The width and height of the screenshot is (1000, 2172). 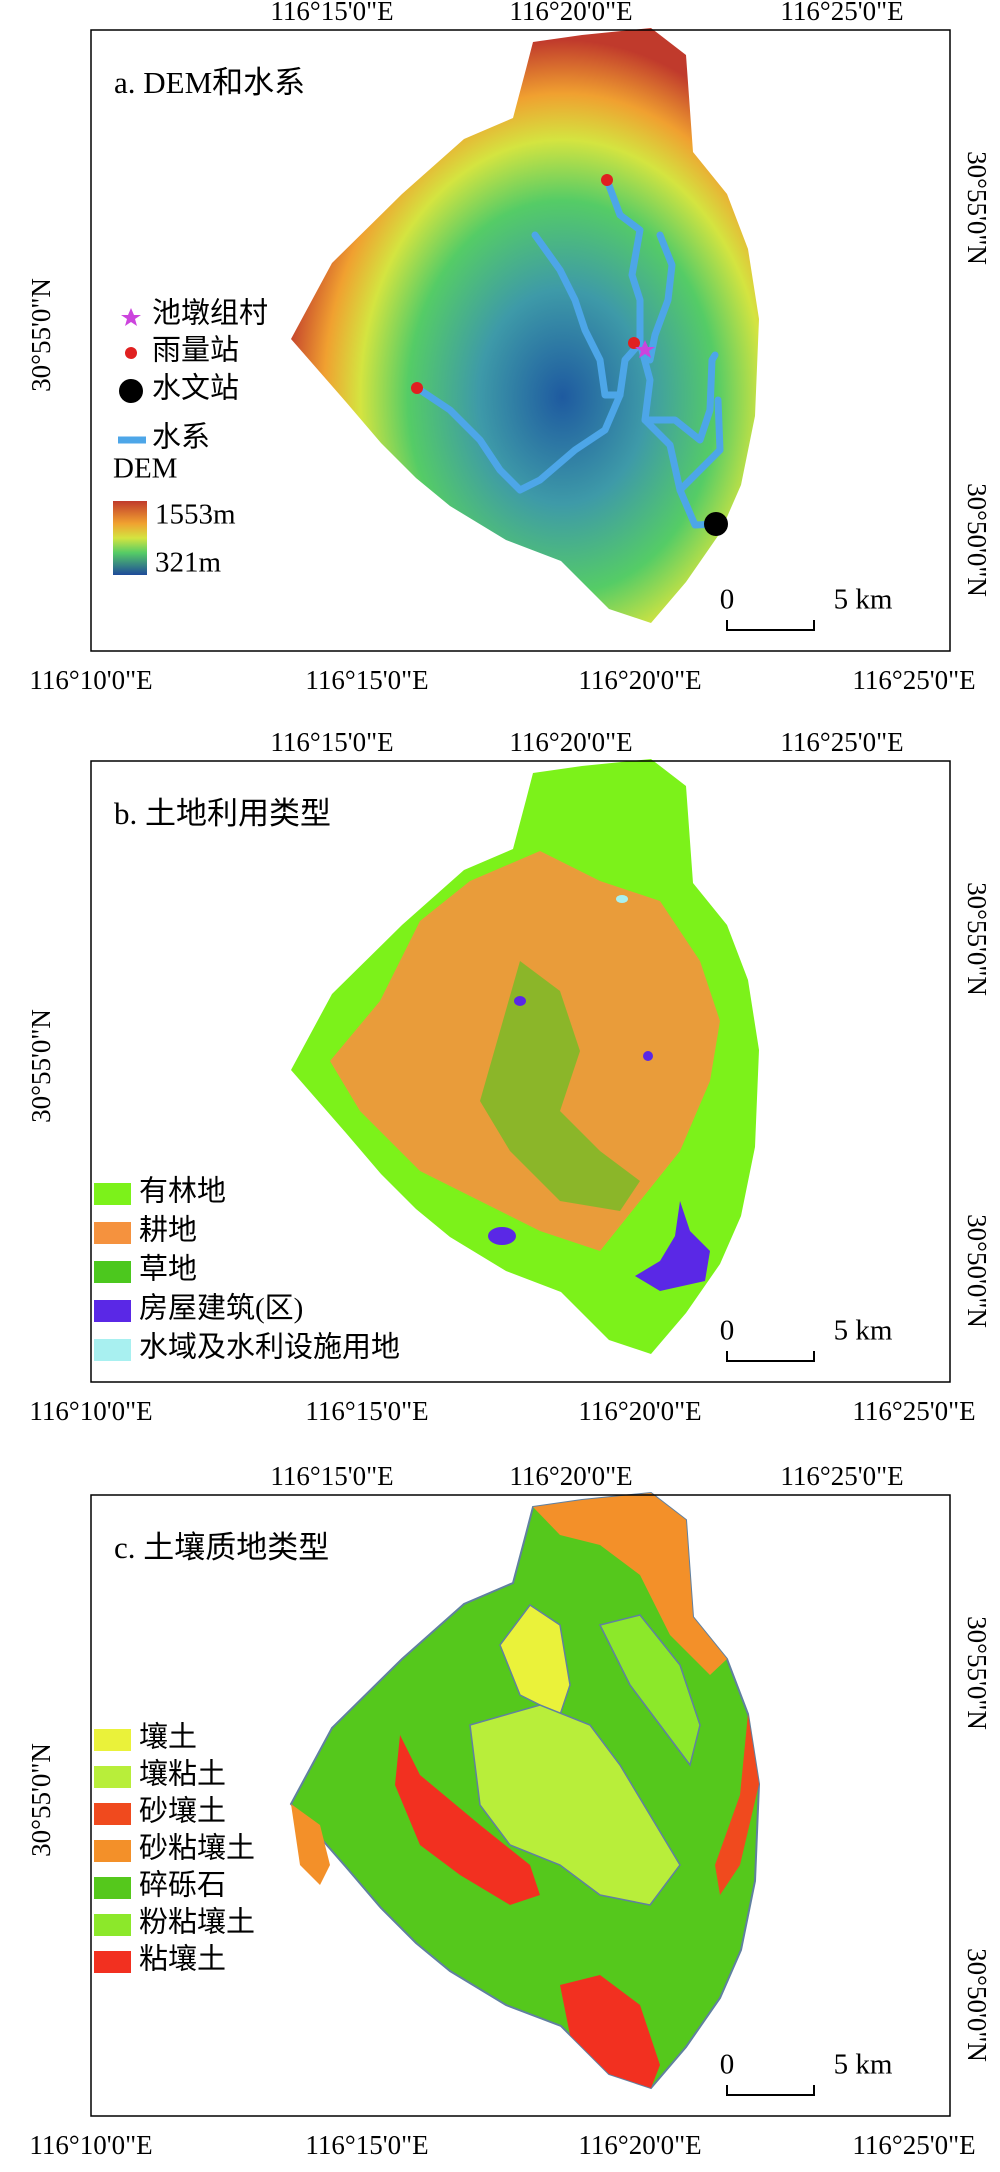 I want to click on legend-label: 草地, so click(x=168, y=1269).